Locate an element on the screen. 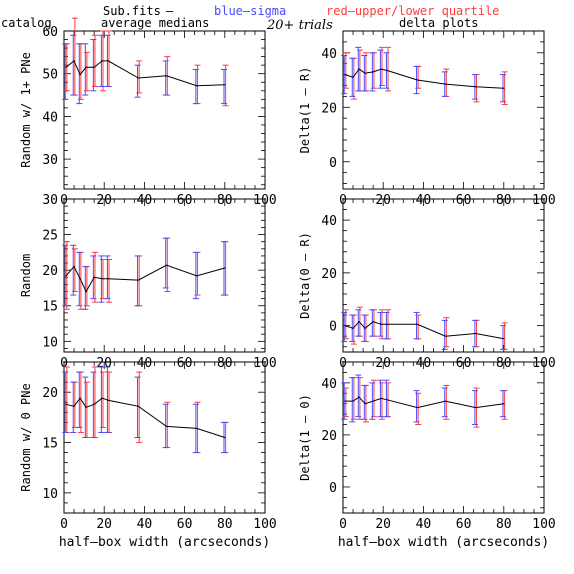 The width and height of the screenshot is (574, 574). header-trials: 20+ trials is located at coordinates (299, 25).